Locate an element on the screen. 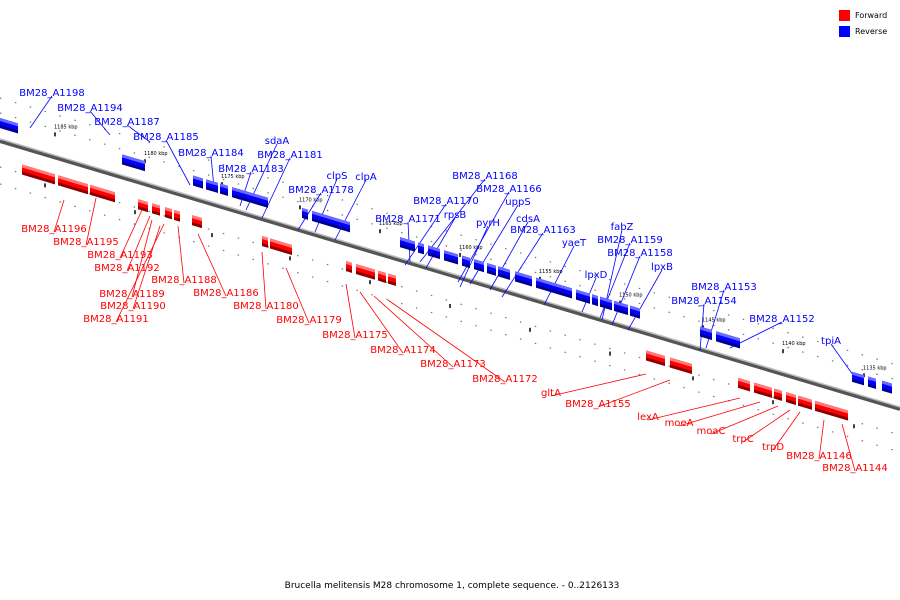 The width and height of the screenshot is (900, 600). gene-label: clpS is located at coordinates (337, 176).